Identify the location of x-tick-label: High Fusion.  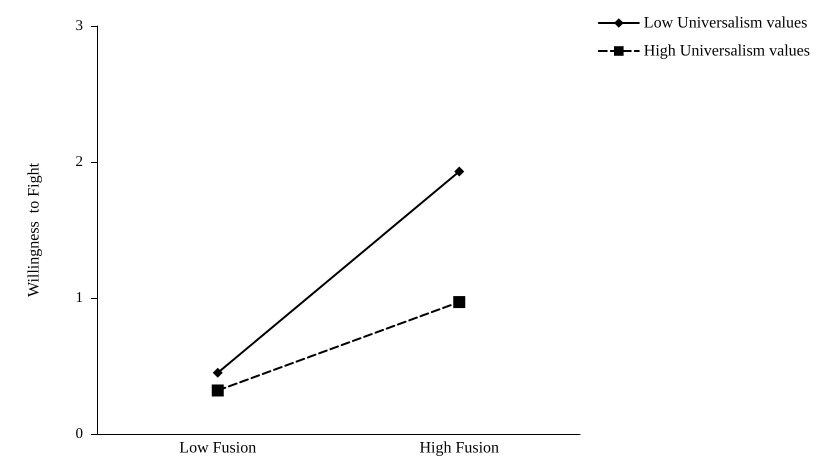
(459, 448).